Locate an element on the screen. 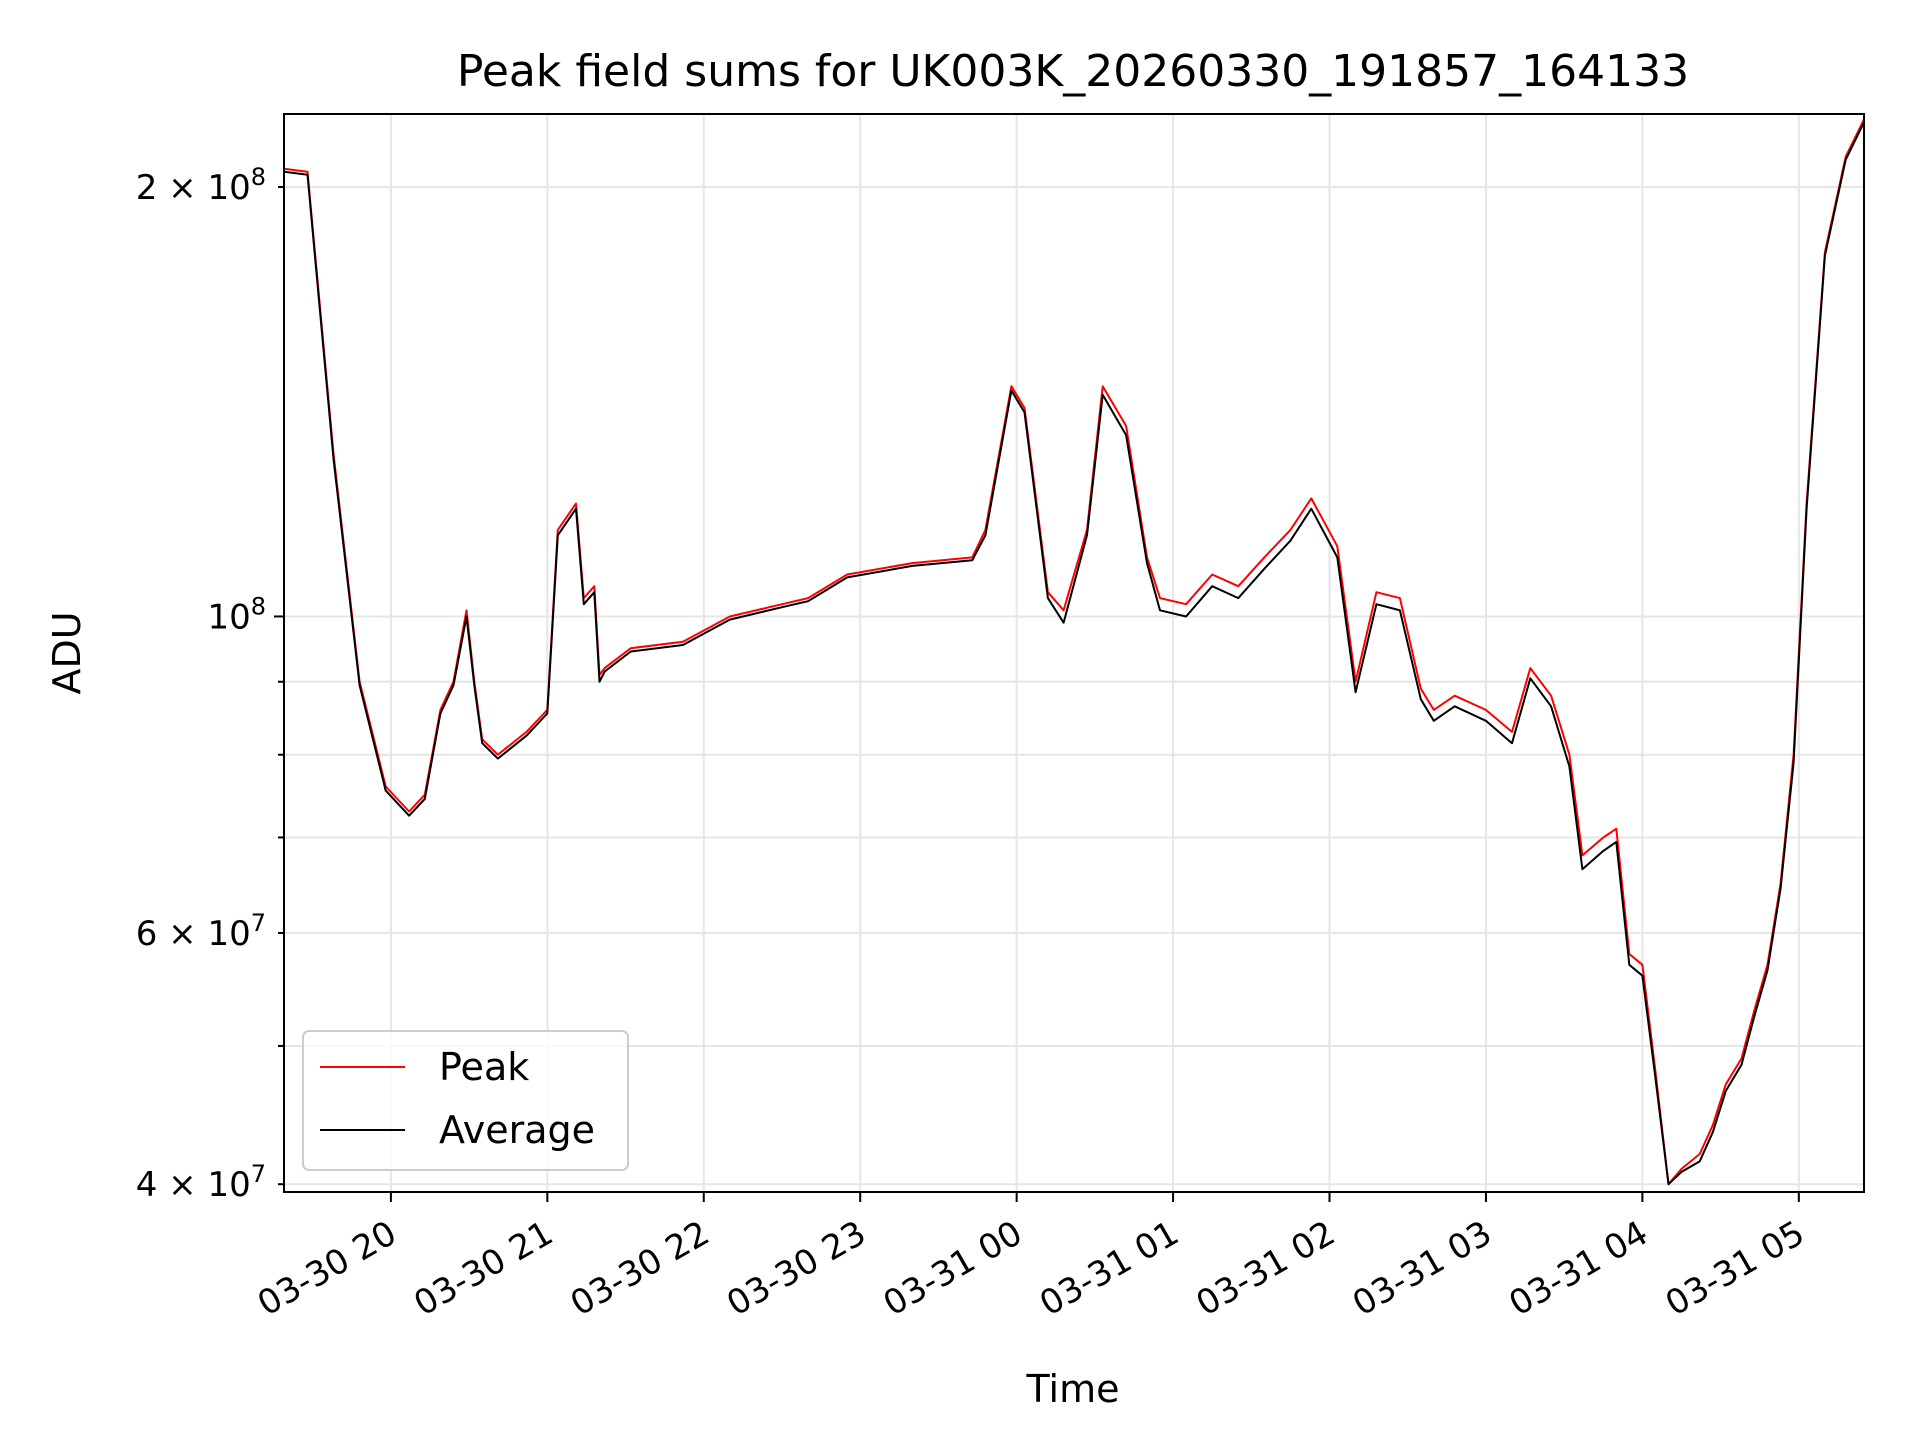 This screenshot has width=1920, height=1440. y-tick-label: 4 × 107 is located at coordinates (201, 1182).